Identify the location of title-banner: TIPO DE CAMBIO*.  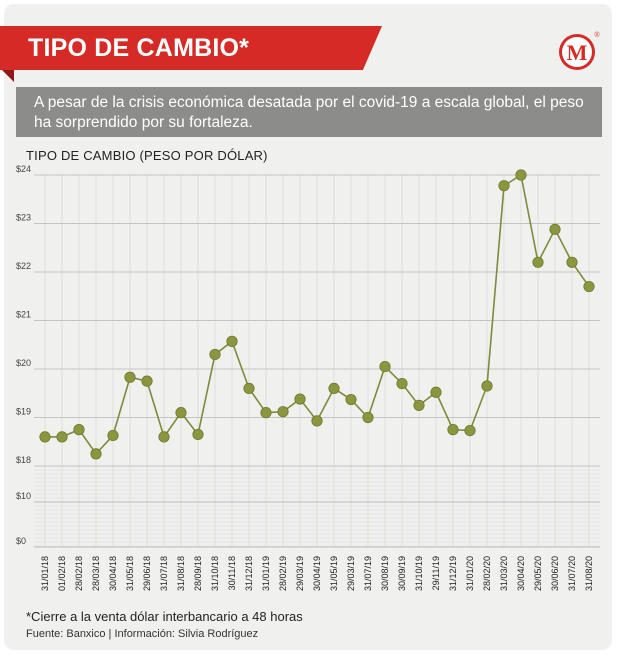
(191, 48).